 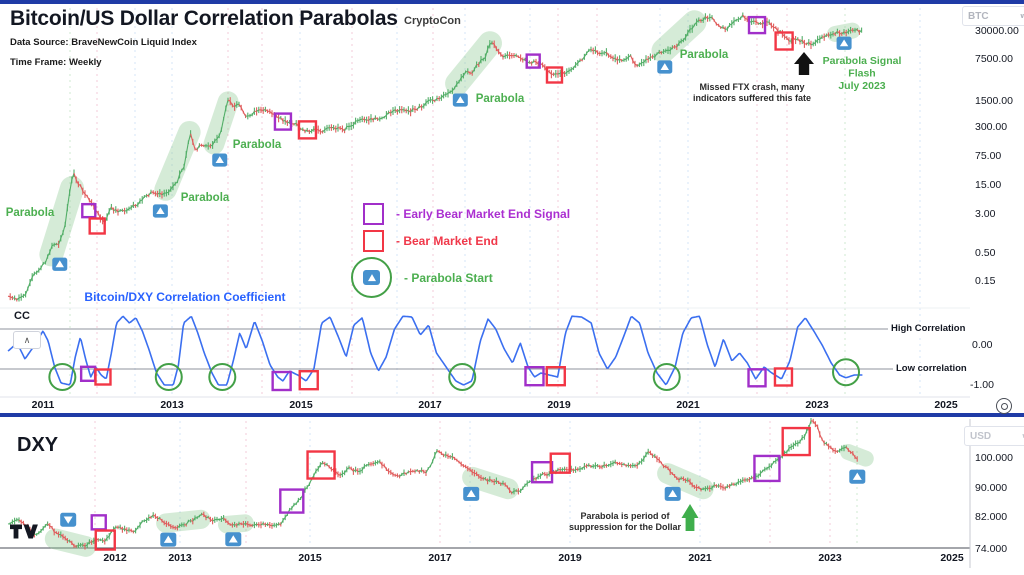 I want to click on legend-item-bear-end: - Bear Market End, so click(x=430, y=241).